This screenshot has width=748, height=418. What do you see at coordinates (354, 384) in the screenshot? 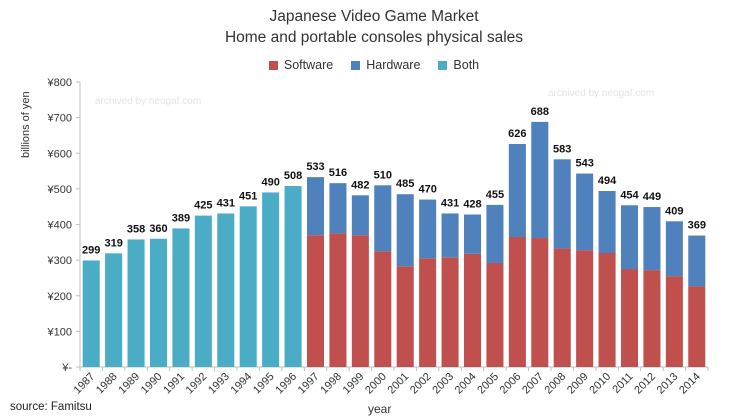
I see `x-tick-label-1999: 1999` at bounding box center [354, 384].